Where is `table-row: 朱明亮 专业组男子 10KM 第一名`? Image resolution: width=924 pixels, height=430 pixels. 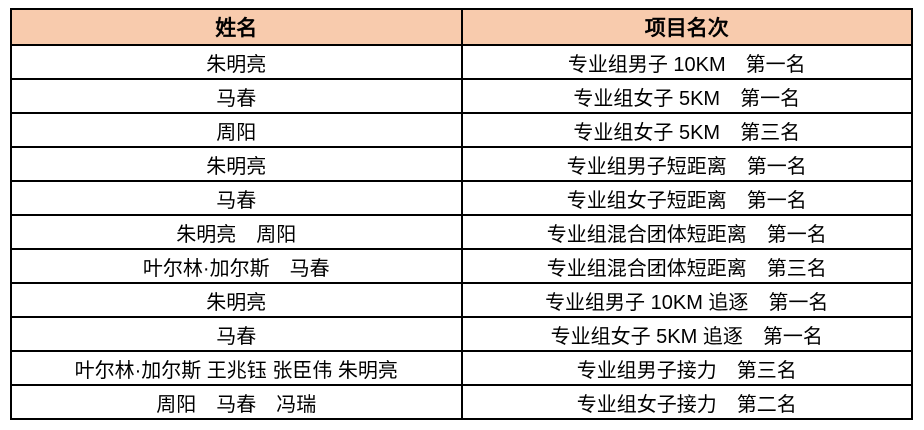
table-row: 朱明亮 专业组男子 10KM 第一名 is located at coordinates (461, 62).